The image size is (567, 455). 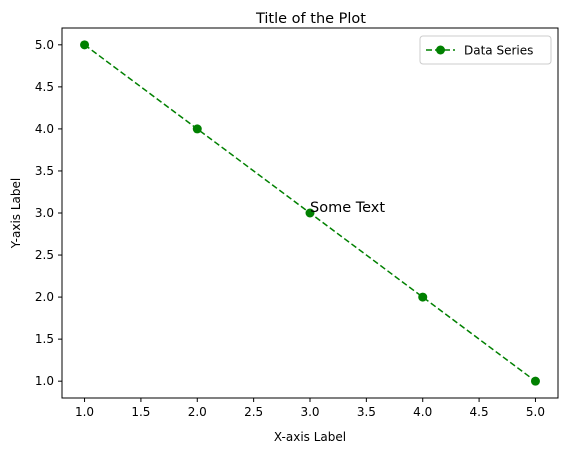 I want to click on y-tick-label: 5.0, so click(x=44, y=45).